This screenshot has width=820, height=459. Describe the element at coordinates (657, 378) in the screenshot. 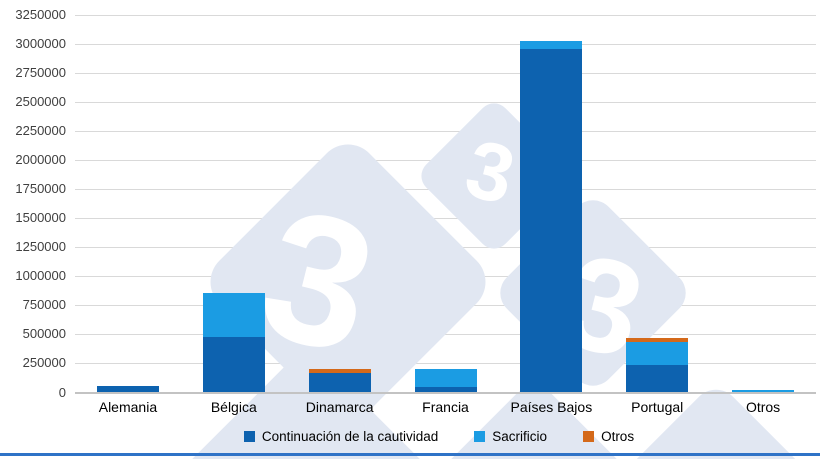

I see `bar-segment-portugal-s0` at that location.